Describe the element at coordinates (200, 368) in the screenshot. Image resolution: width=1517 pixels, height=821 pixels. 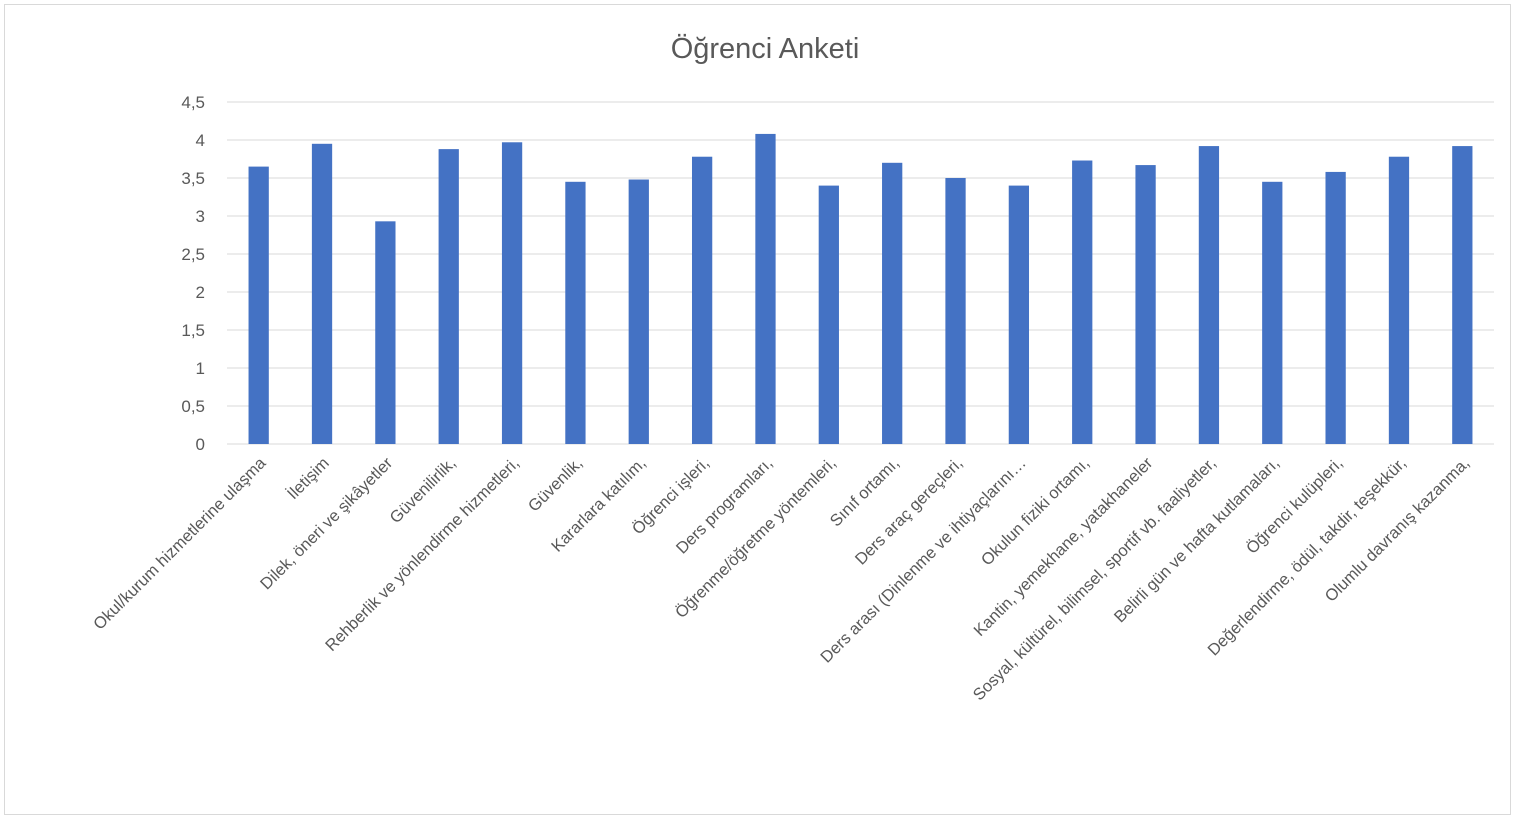
I see `y-tick-label: 1` at that location.